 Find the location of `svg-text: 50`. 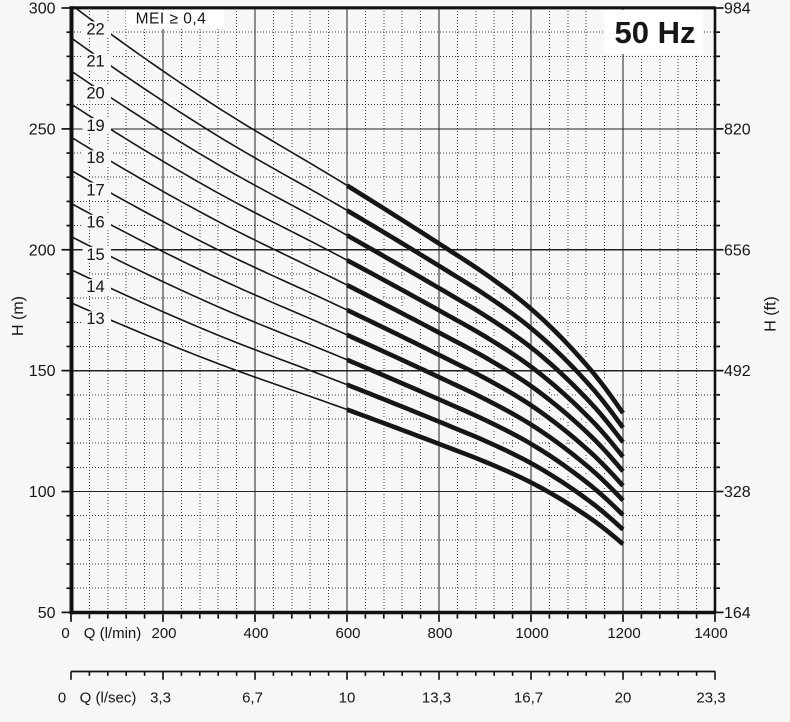

svg-text: 50 is located at coordinates (47, 613).